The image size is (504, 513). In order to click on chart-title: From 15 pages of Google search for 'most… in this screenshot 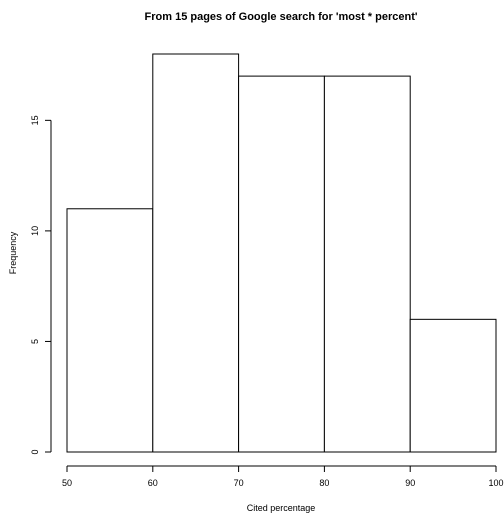, I will do `click(281, 17)`.